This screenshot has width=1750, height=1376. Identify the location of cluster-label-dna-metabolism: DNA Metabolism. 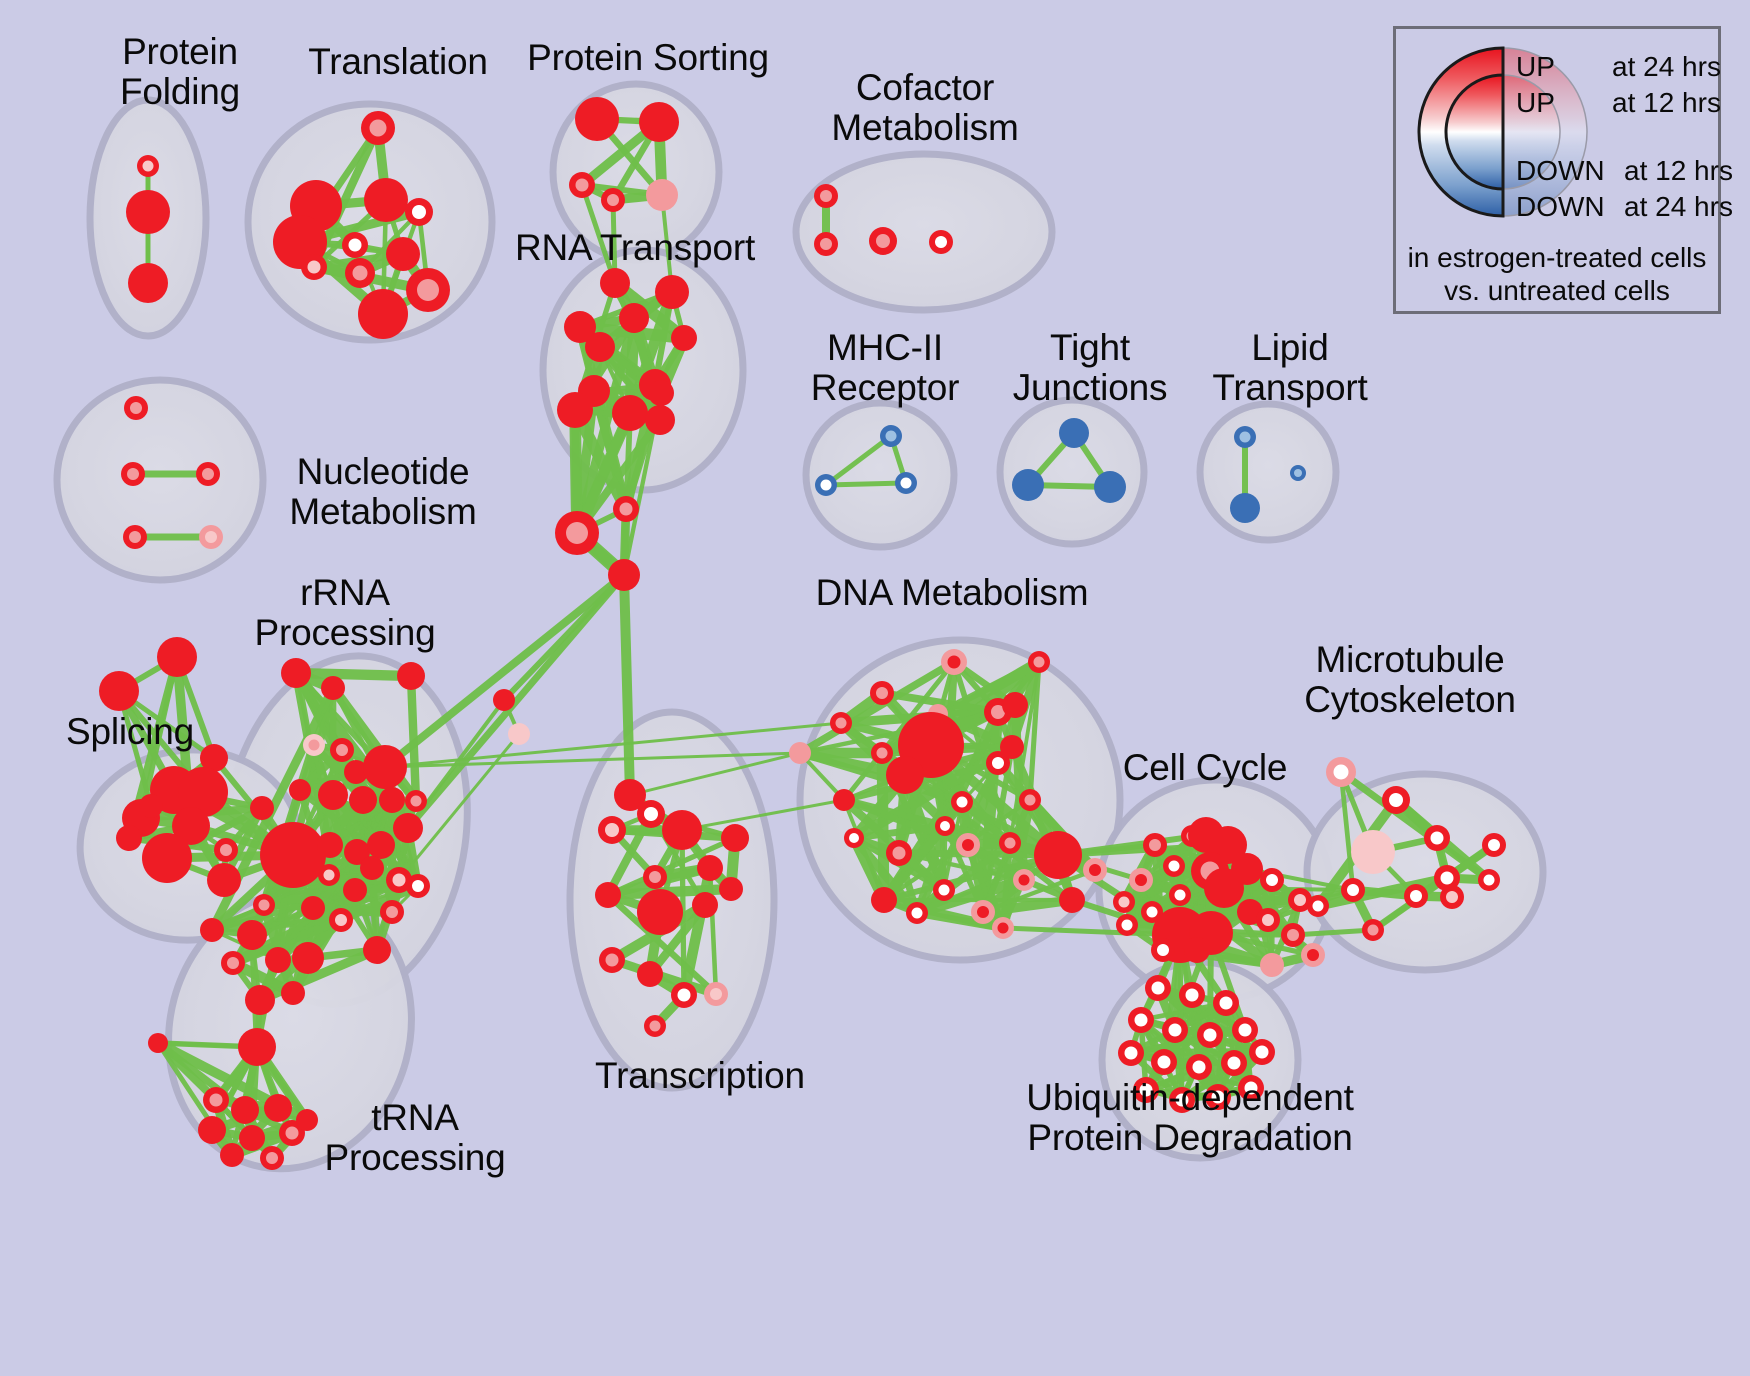
(952, 592).